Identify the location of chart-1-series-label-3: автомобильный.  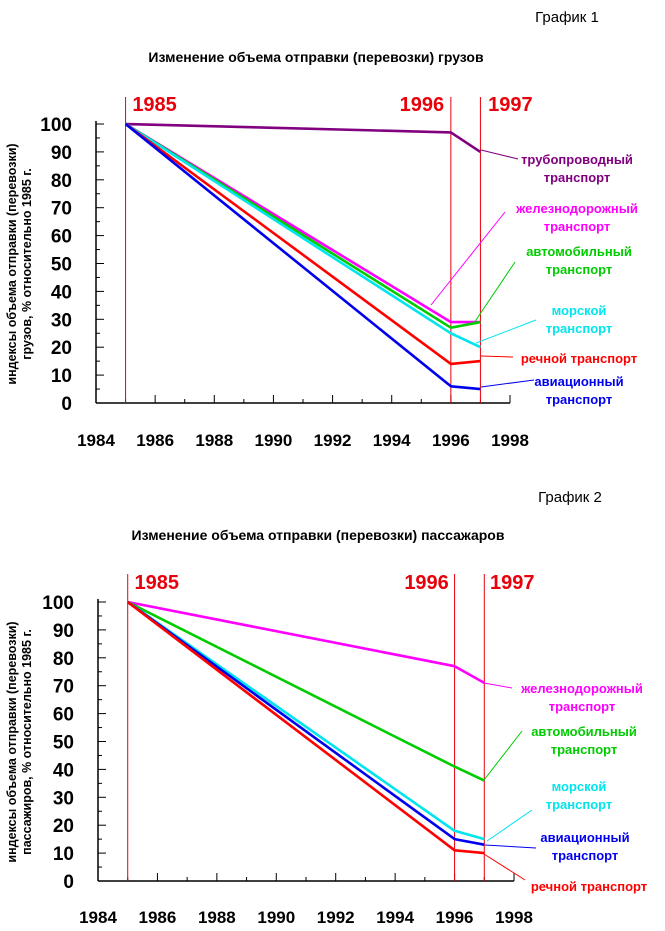
(579, 251).